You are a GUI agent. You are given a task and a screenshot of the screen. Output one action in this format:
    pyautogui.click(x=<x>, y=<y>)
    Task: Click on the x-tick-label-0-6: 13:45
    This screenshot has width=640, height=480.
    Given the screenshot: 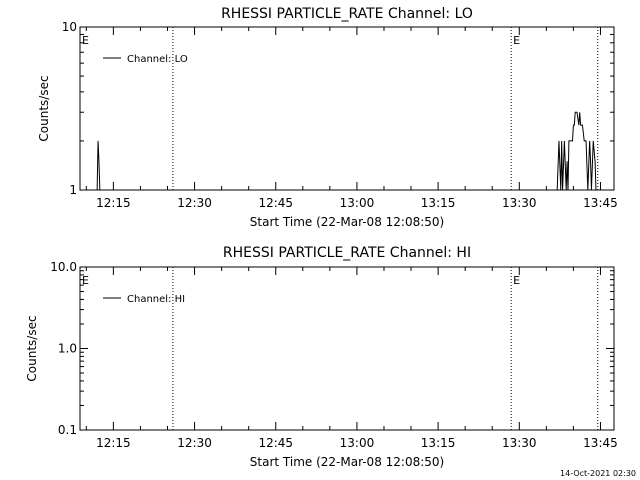 What is the action you would take?
    pyautogui.click(x=600, y=203)
    